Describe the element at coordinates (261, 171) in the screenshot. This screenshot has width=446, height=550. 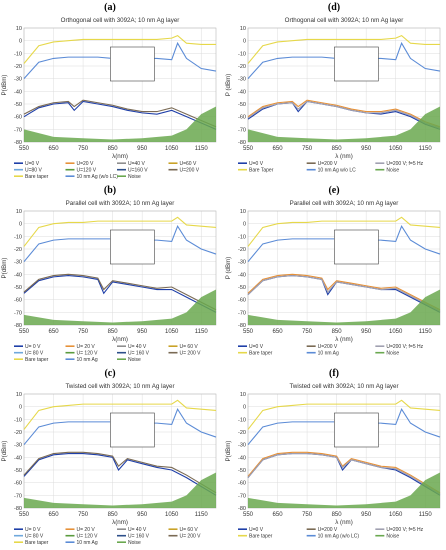
I see `legend-entry: Bare Taper` at that location.